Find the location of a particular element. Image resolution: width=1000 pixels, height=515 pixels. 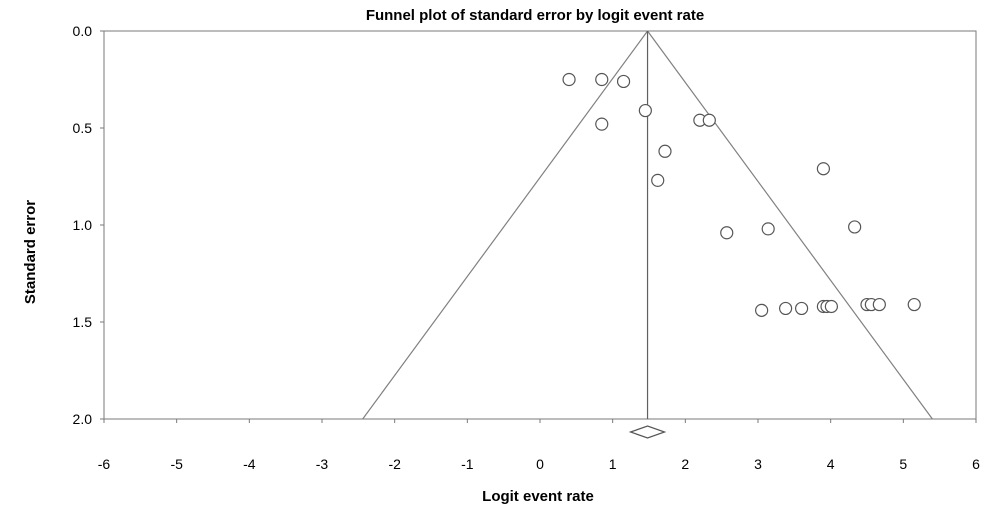

x-tick-label: -6 is located at coordinates (104, 464).